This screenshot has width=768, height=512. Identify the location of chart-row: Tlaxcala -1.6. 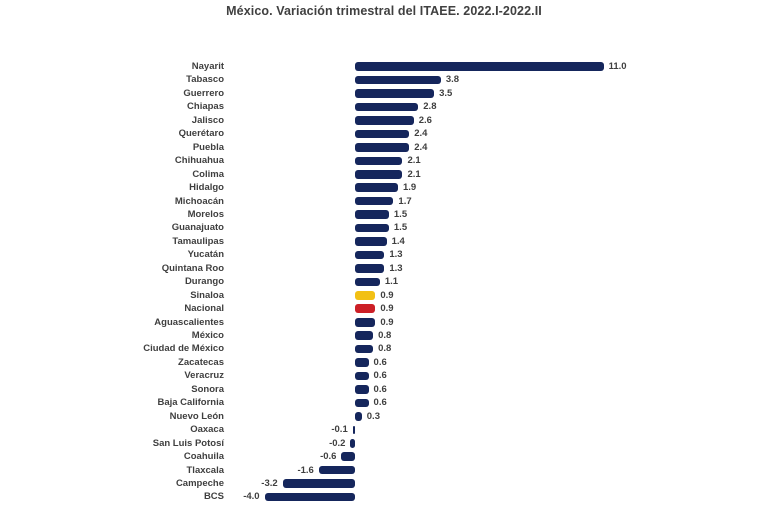
(384, 470).